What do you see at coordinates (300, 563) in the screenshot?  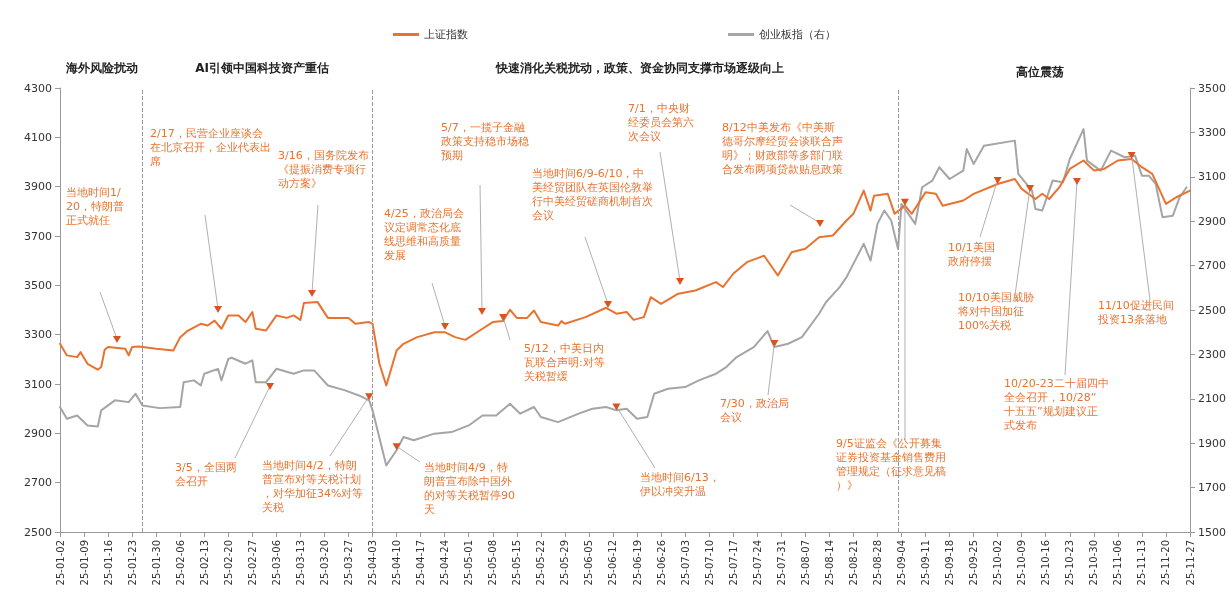 I see `x-tick-label: 25-03-13` at bounding box center [300, 563].